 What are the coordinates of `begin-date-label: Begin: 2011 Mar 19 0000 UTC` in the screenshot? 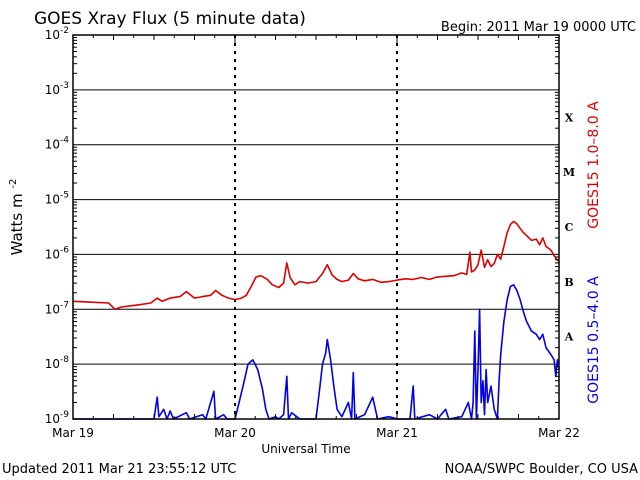 It's located at (538, 27).